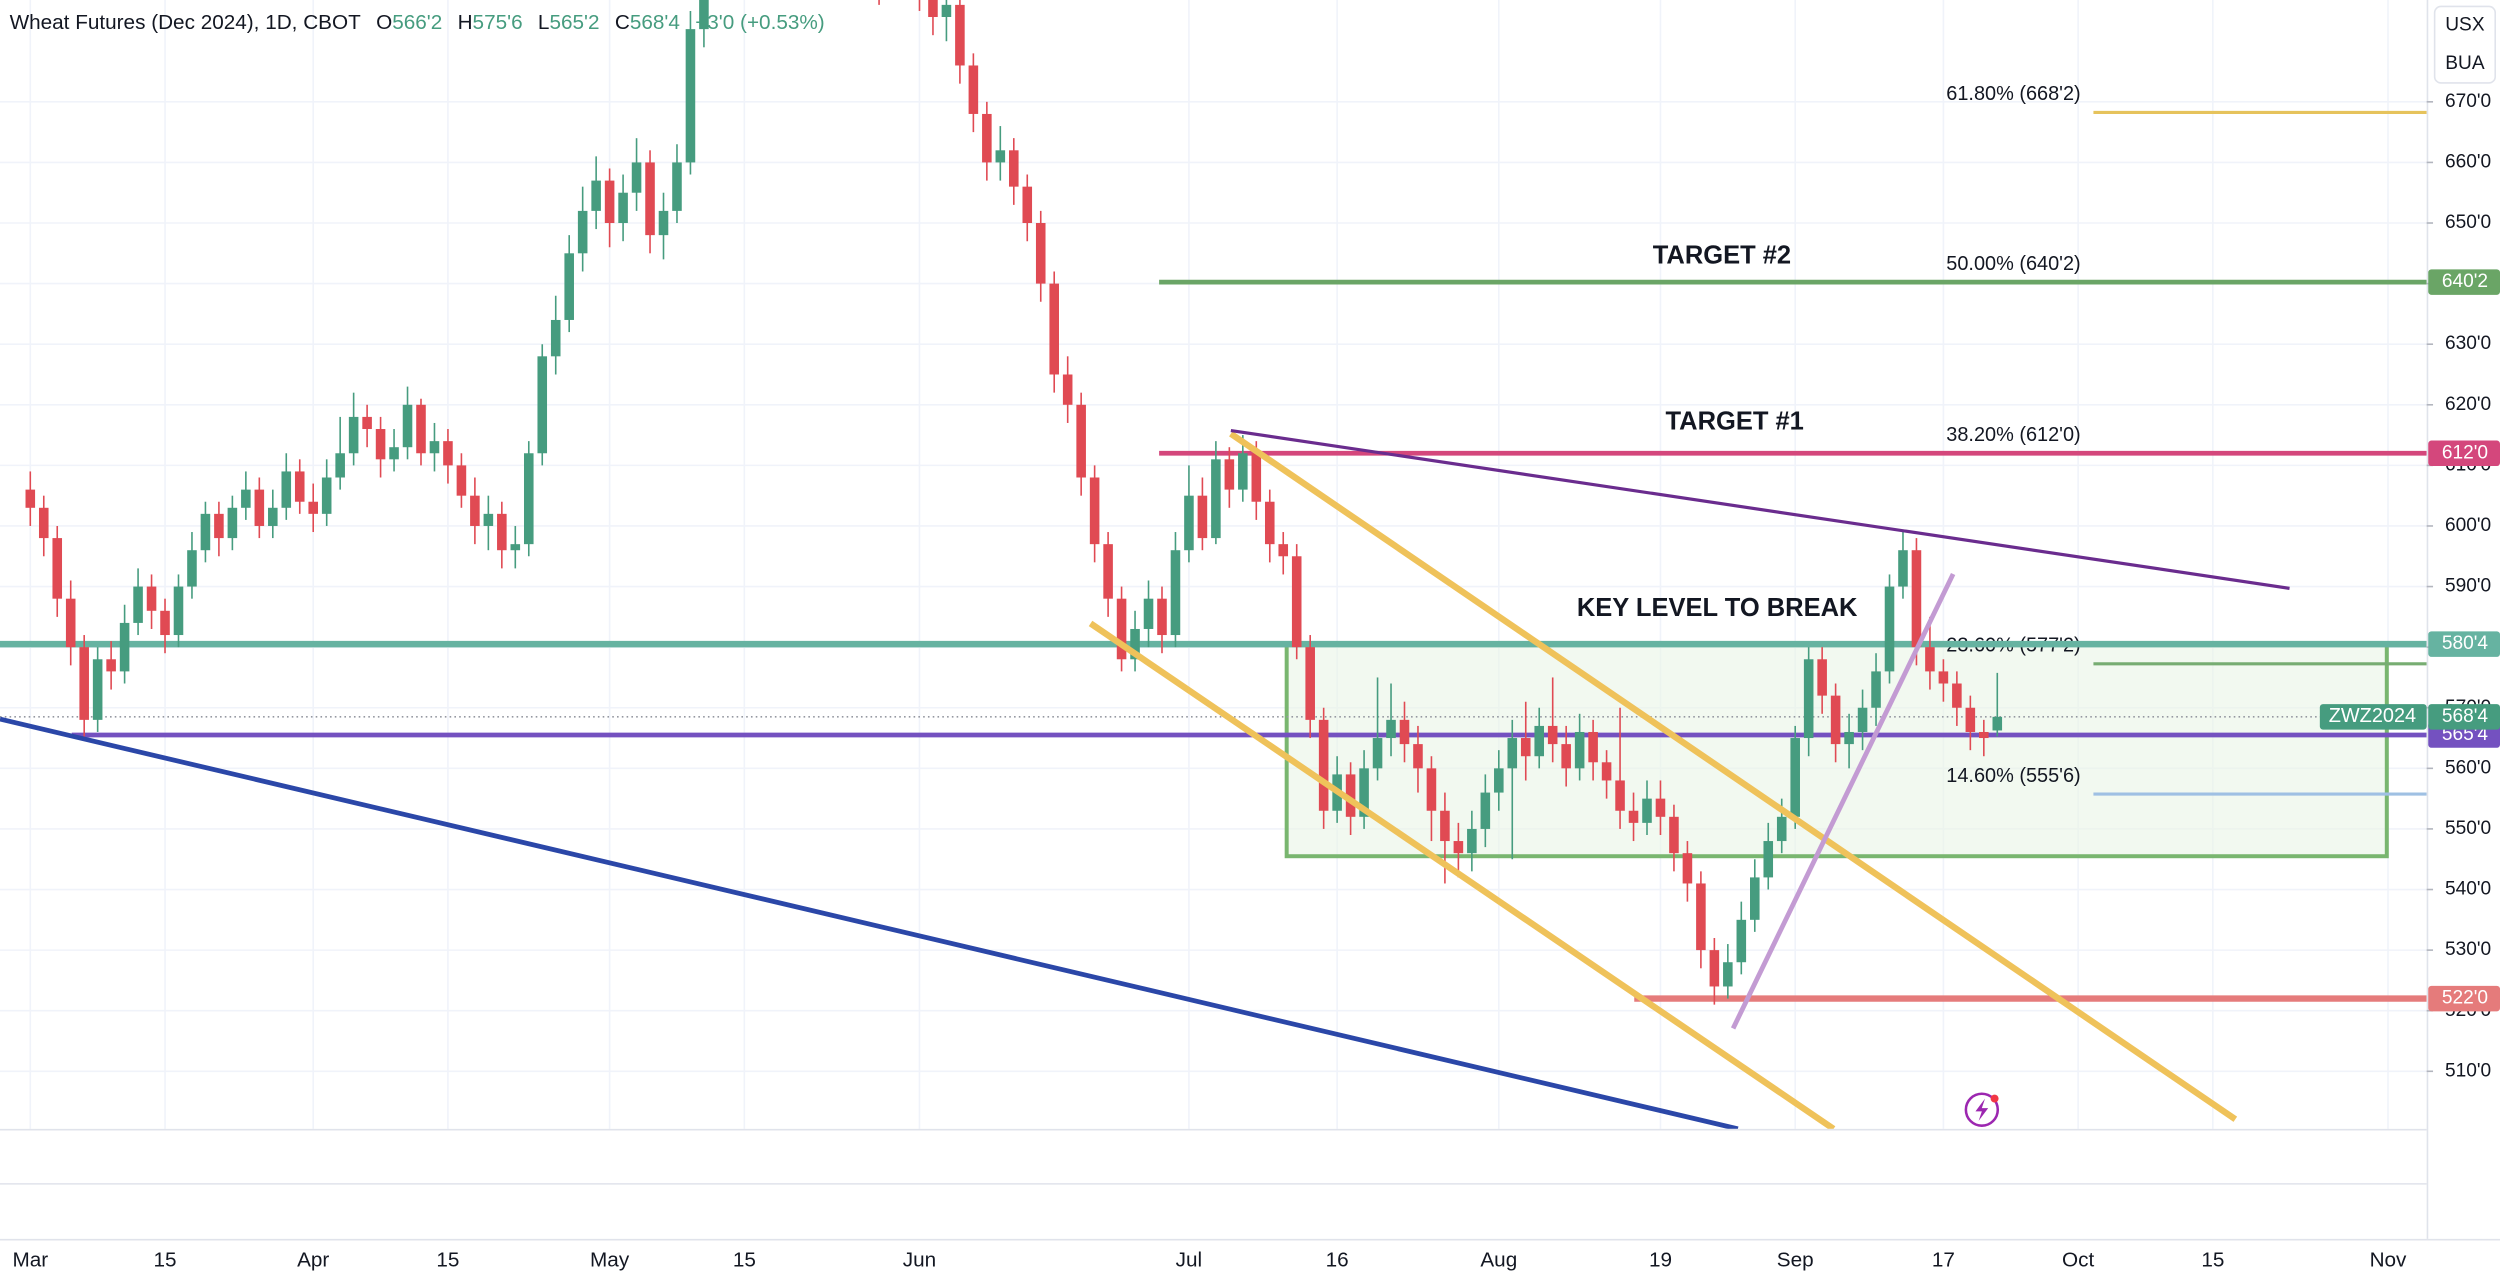 The width and height of the screenshot is (2500, 1281). I want to click on symbol-tag, so click(2373, 717).